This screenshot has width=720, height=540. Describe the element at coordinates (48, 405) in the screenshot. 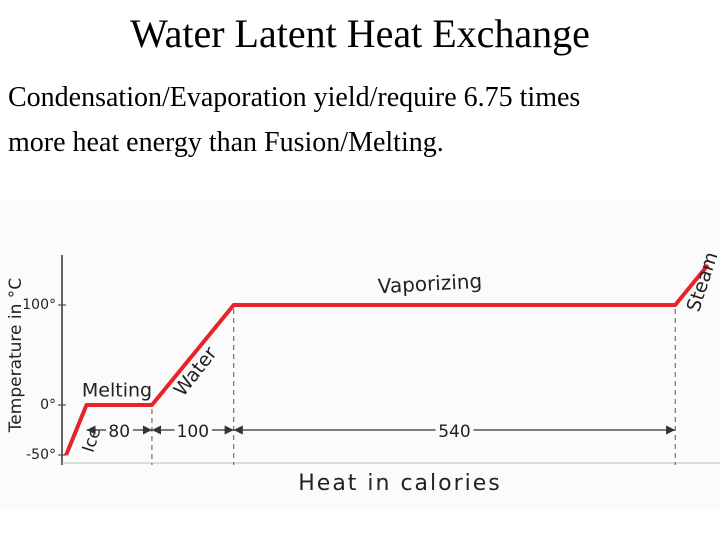

I see `y-tick-label: 0°` at that location.